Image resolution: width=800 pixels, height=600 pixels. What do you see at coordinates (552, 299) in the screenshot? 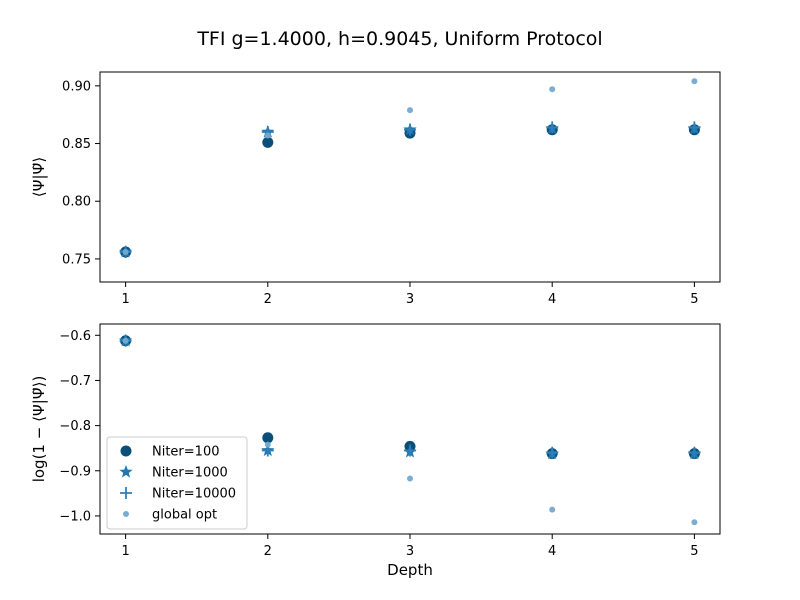
I see `top-x-tick-label: 4` at bounding box center [552, 299].